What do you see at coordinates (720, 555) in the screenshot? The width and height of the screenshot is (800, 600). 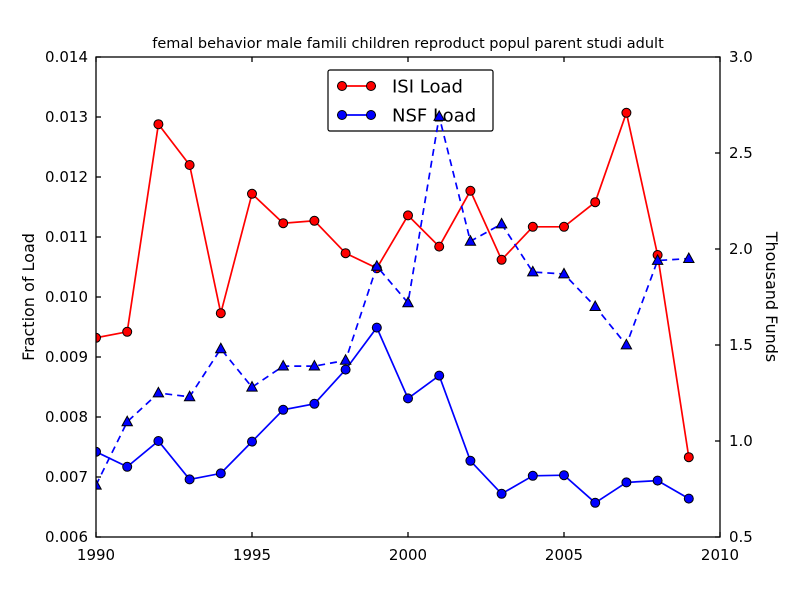 I see `x-tick-label: 2010` at bounding box center [720, 555].